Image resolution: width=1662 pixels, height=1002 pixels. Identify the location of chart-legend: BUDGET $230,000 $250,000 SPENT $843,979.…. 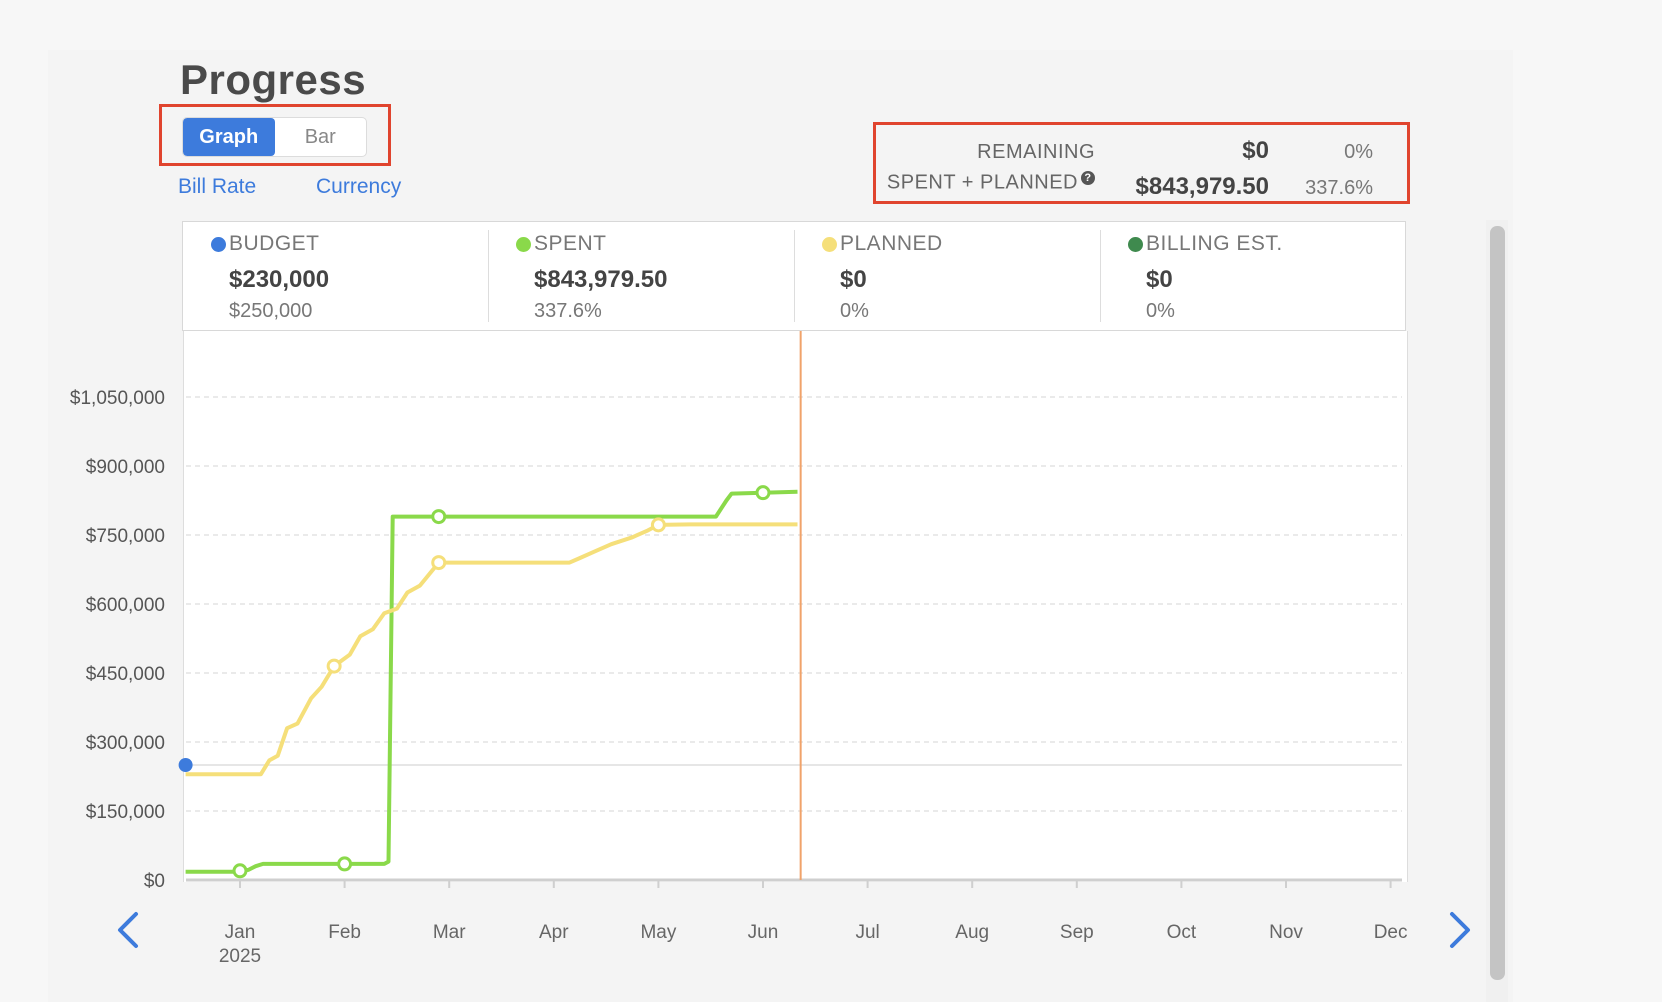
(794, 276).